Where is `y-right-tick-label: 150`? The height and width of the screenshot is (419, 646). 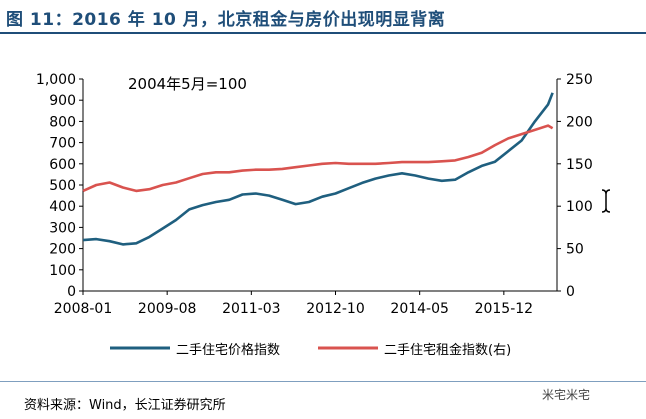
y-right-tick-label: 150 is located at coordinates (579, 165).